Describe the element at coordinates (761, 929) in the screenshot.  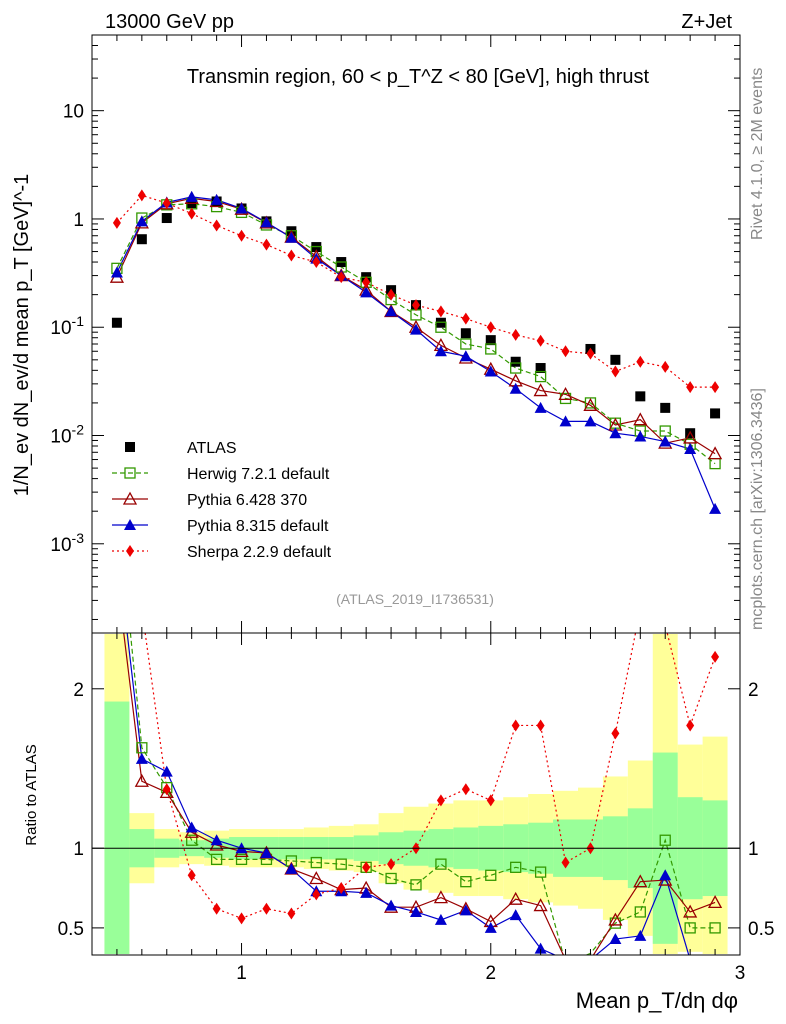
I see `ratio-y-tick-label-right-0: 0.5` at that location.